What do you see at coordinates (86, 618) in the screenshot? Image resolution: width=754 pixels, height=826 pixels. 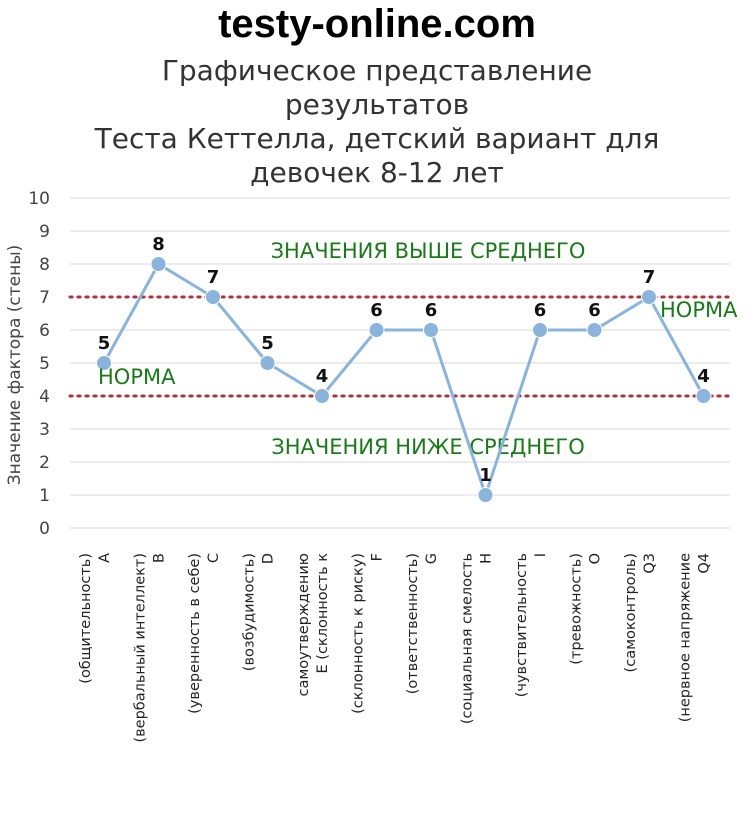 I see `x-category-label: (общительность)` at bounding box center [86, 618].